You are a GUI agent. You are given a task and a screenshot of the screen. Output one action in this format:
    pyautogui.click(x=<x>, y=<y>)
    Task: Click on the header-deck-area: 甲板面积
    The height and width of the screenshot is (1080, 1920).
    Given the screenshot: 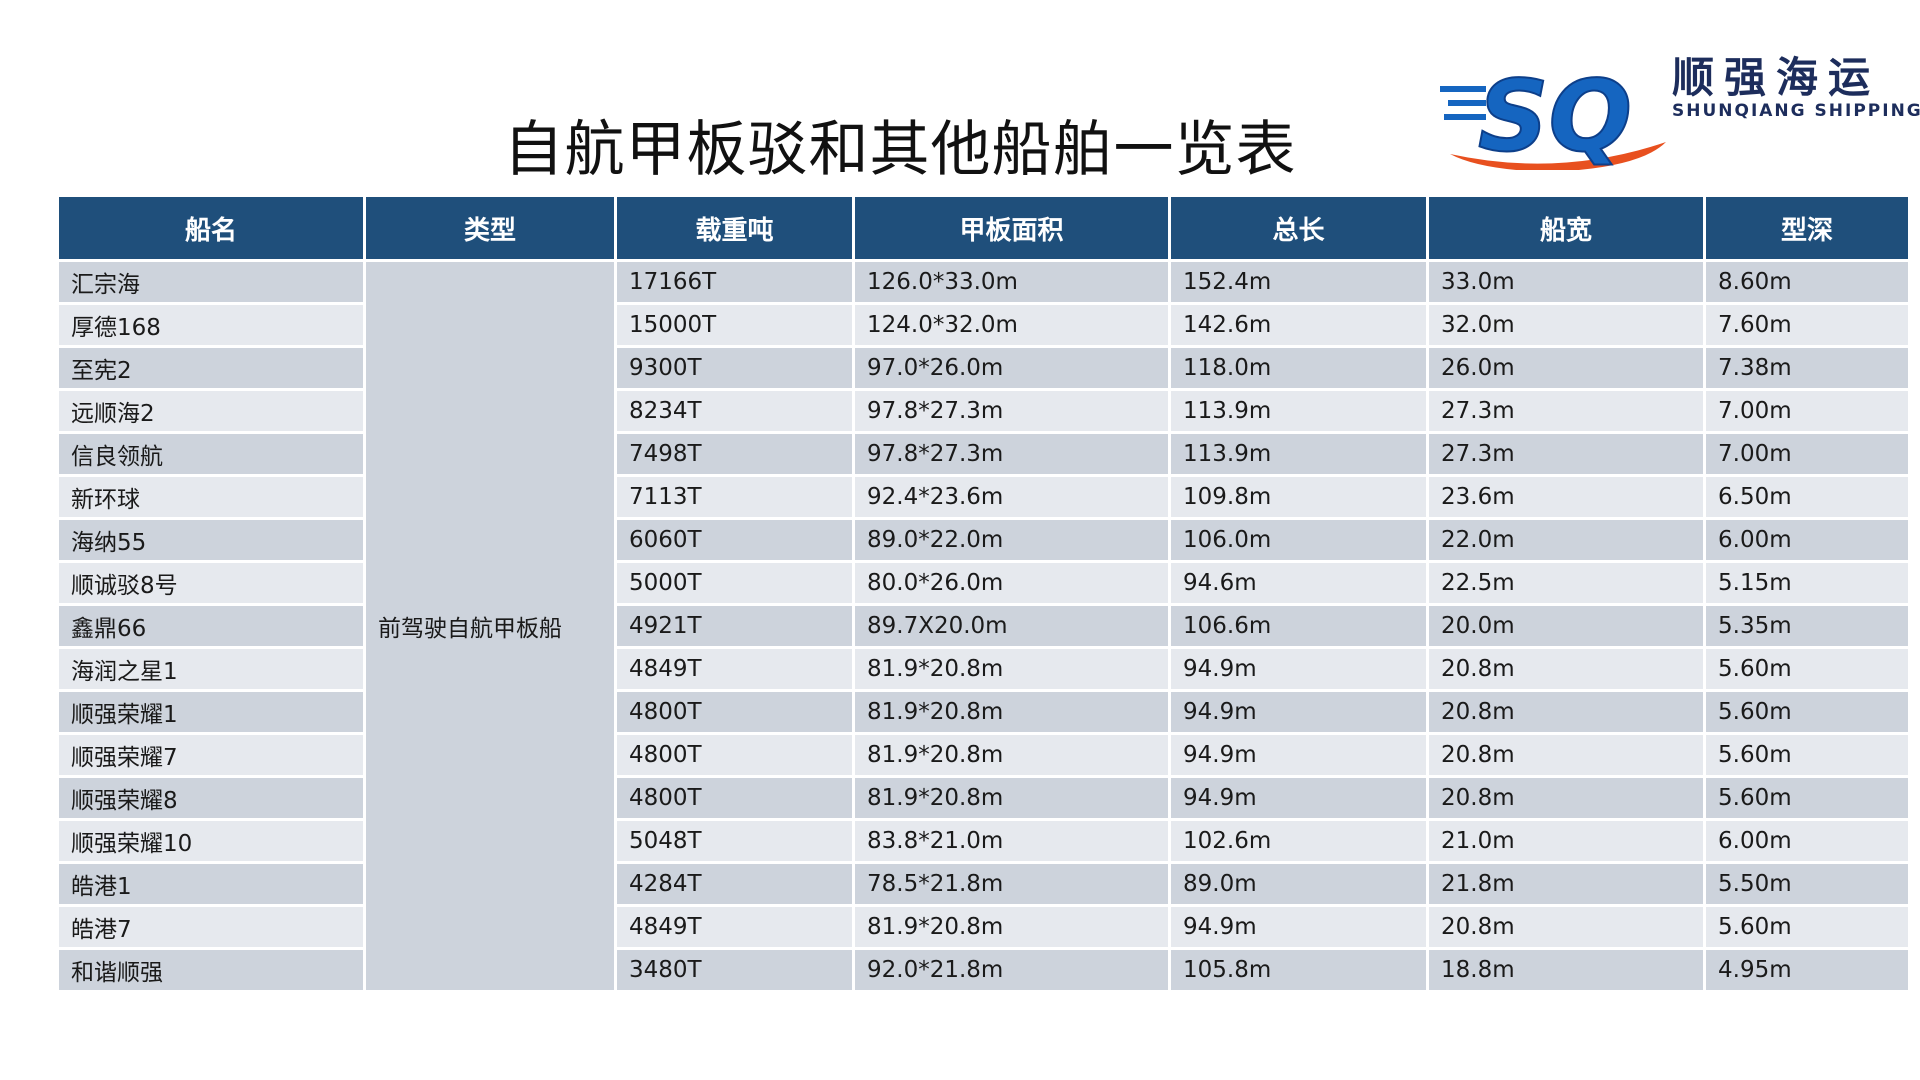 What is the action you would take?
    pyautogui.click(x=1011, y=228)
    